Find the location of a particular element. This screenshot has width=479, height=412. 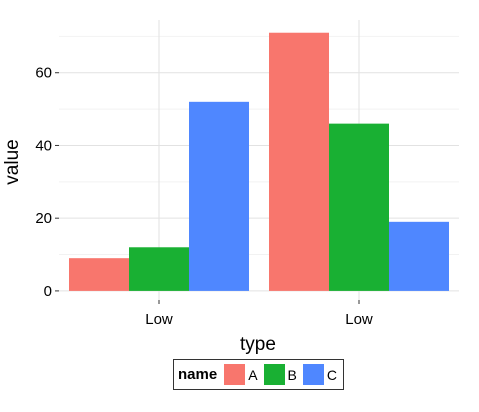

x-axis-ticks: Low Low is located at coordinates (259, 314).